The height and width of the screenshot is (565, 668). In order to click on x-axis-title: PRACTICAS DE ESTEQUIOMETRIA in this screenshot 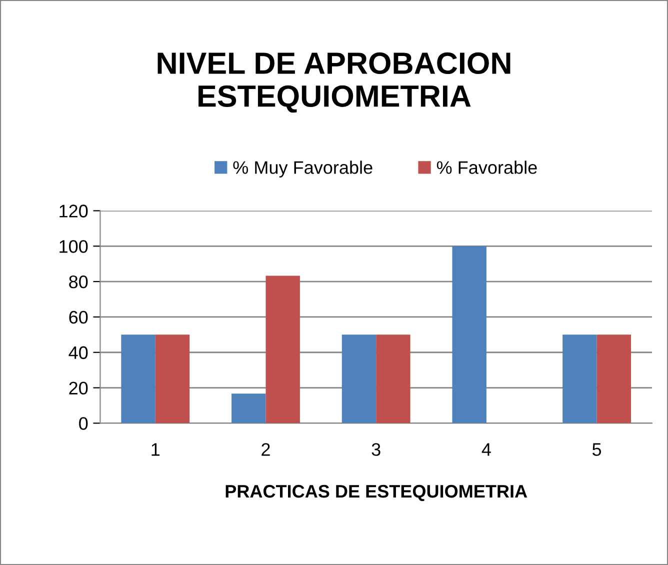, I will do `click(377, 493)`.